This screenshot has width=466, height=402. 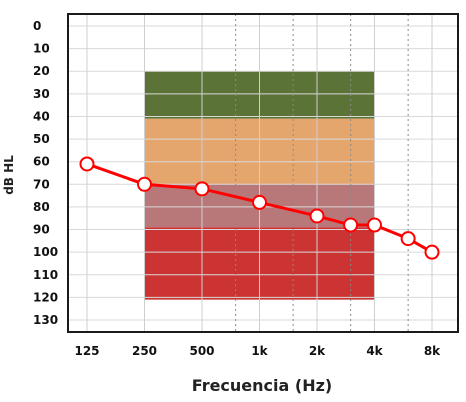 What do you see at coordinates (41, 162) in the screenshot?
I see `y-tick-label: 60` at bounding box center [41, 162].